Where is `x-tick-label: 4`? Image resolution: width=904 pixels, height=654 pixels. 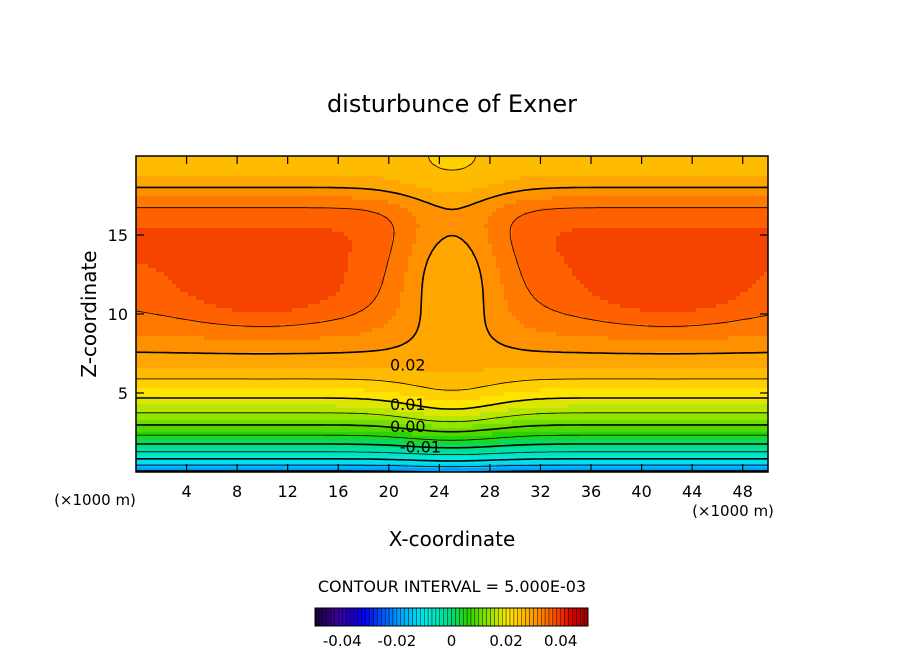
x-tick-label: 4 is located at coordinates (186, 491).